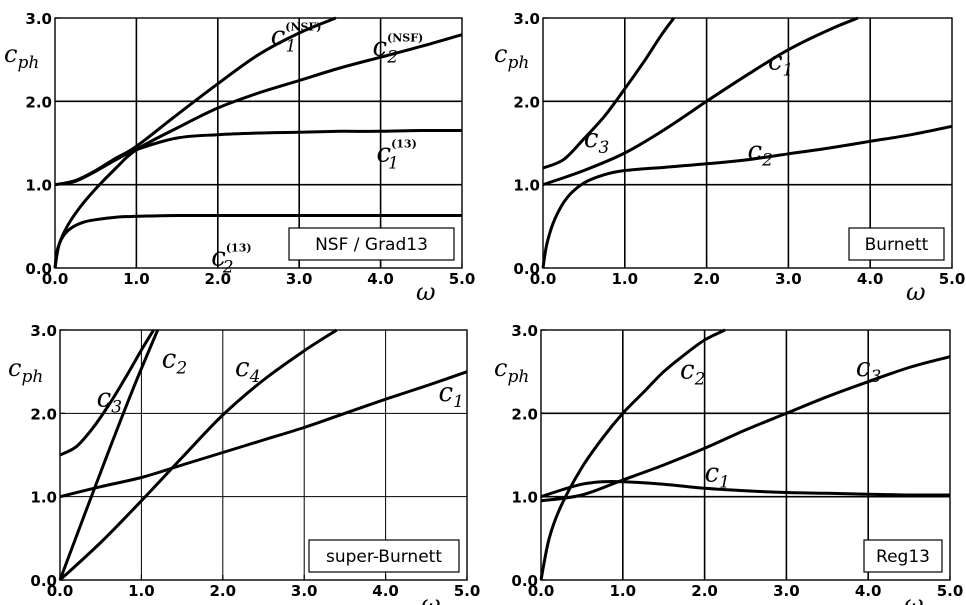 Image resolution: width=966 pixels, height=605 pixels. Describe the element at coordinates (231, 260) in the screenshot. I see `series-label-c2^(13): c(13) 2` at that location.